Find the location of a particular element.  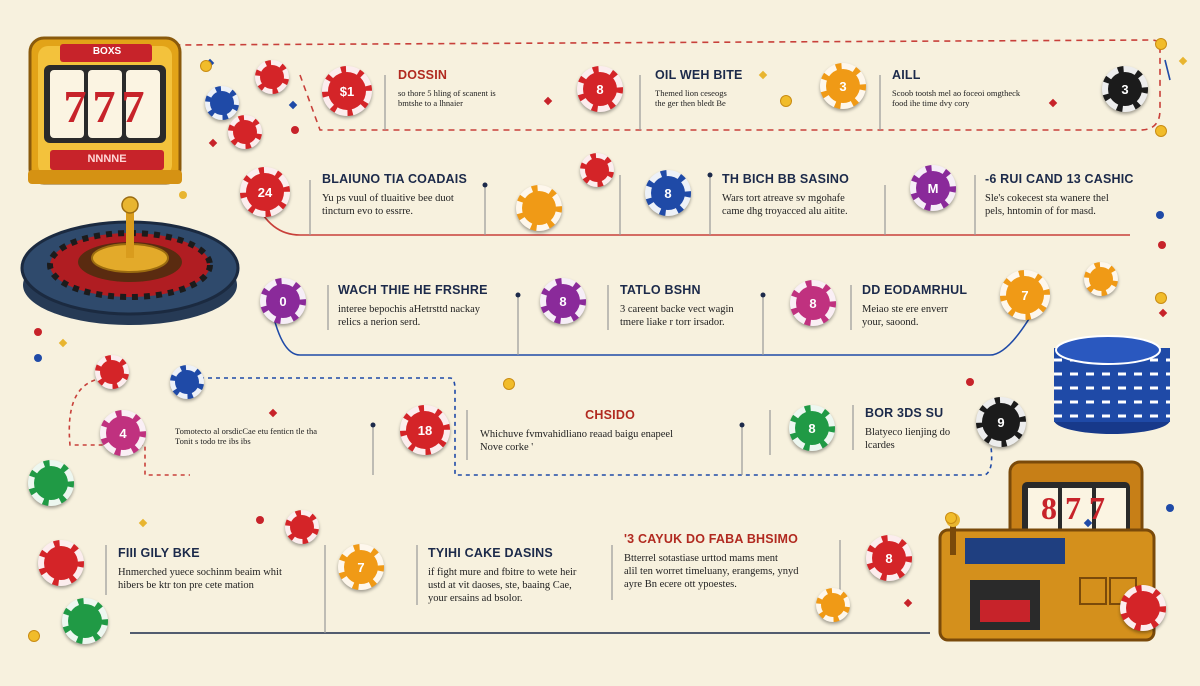

step-chip: $1 is located at coordinates (347, 91).